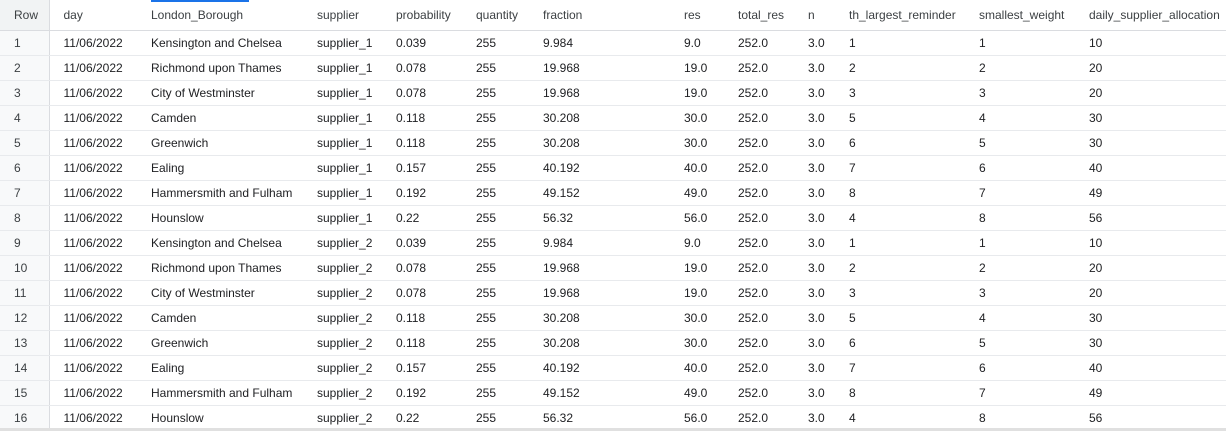  What do you see at coordinates (599, 43) in the screenshot?
I see `cell-fraction: 9.984` at bounding box center [599, 43].